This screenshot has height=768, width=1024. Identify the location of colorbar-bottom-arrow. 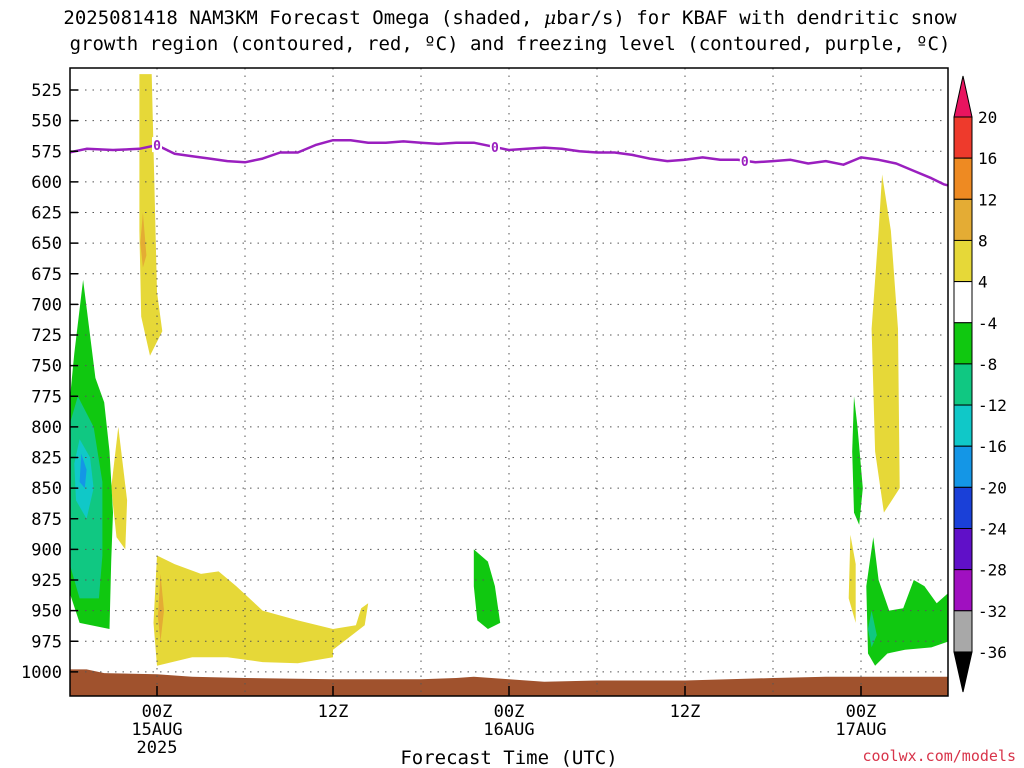
(963, 672).